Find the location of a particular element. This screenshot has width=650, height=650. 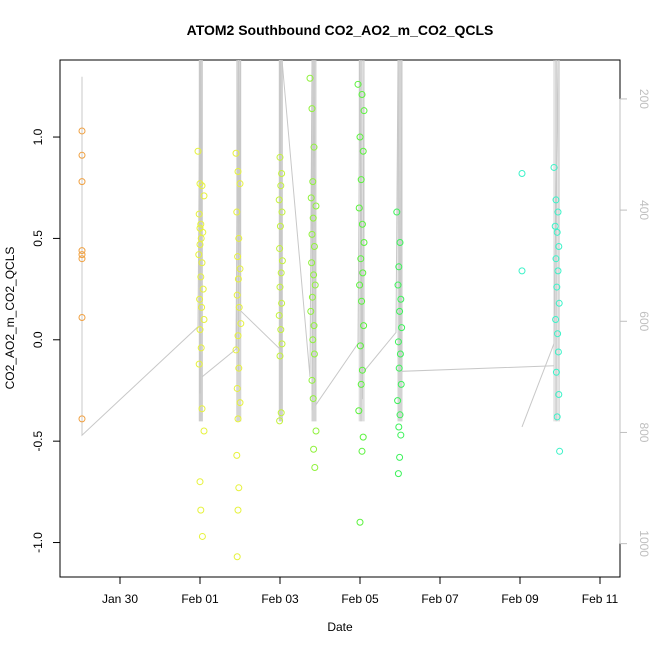

x-tick-label: Feb 09 is located at coordinates (520, 599).